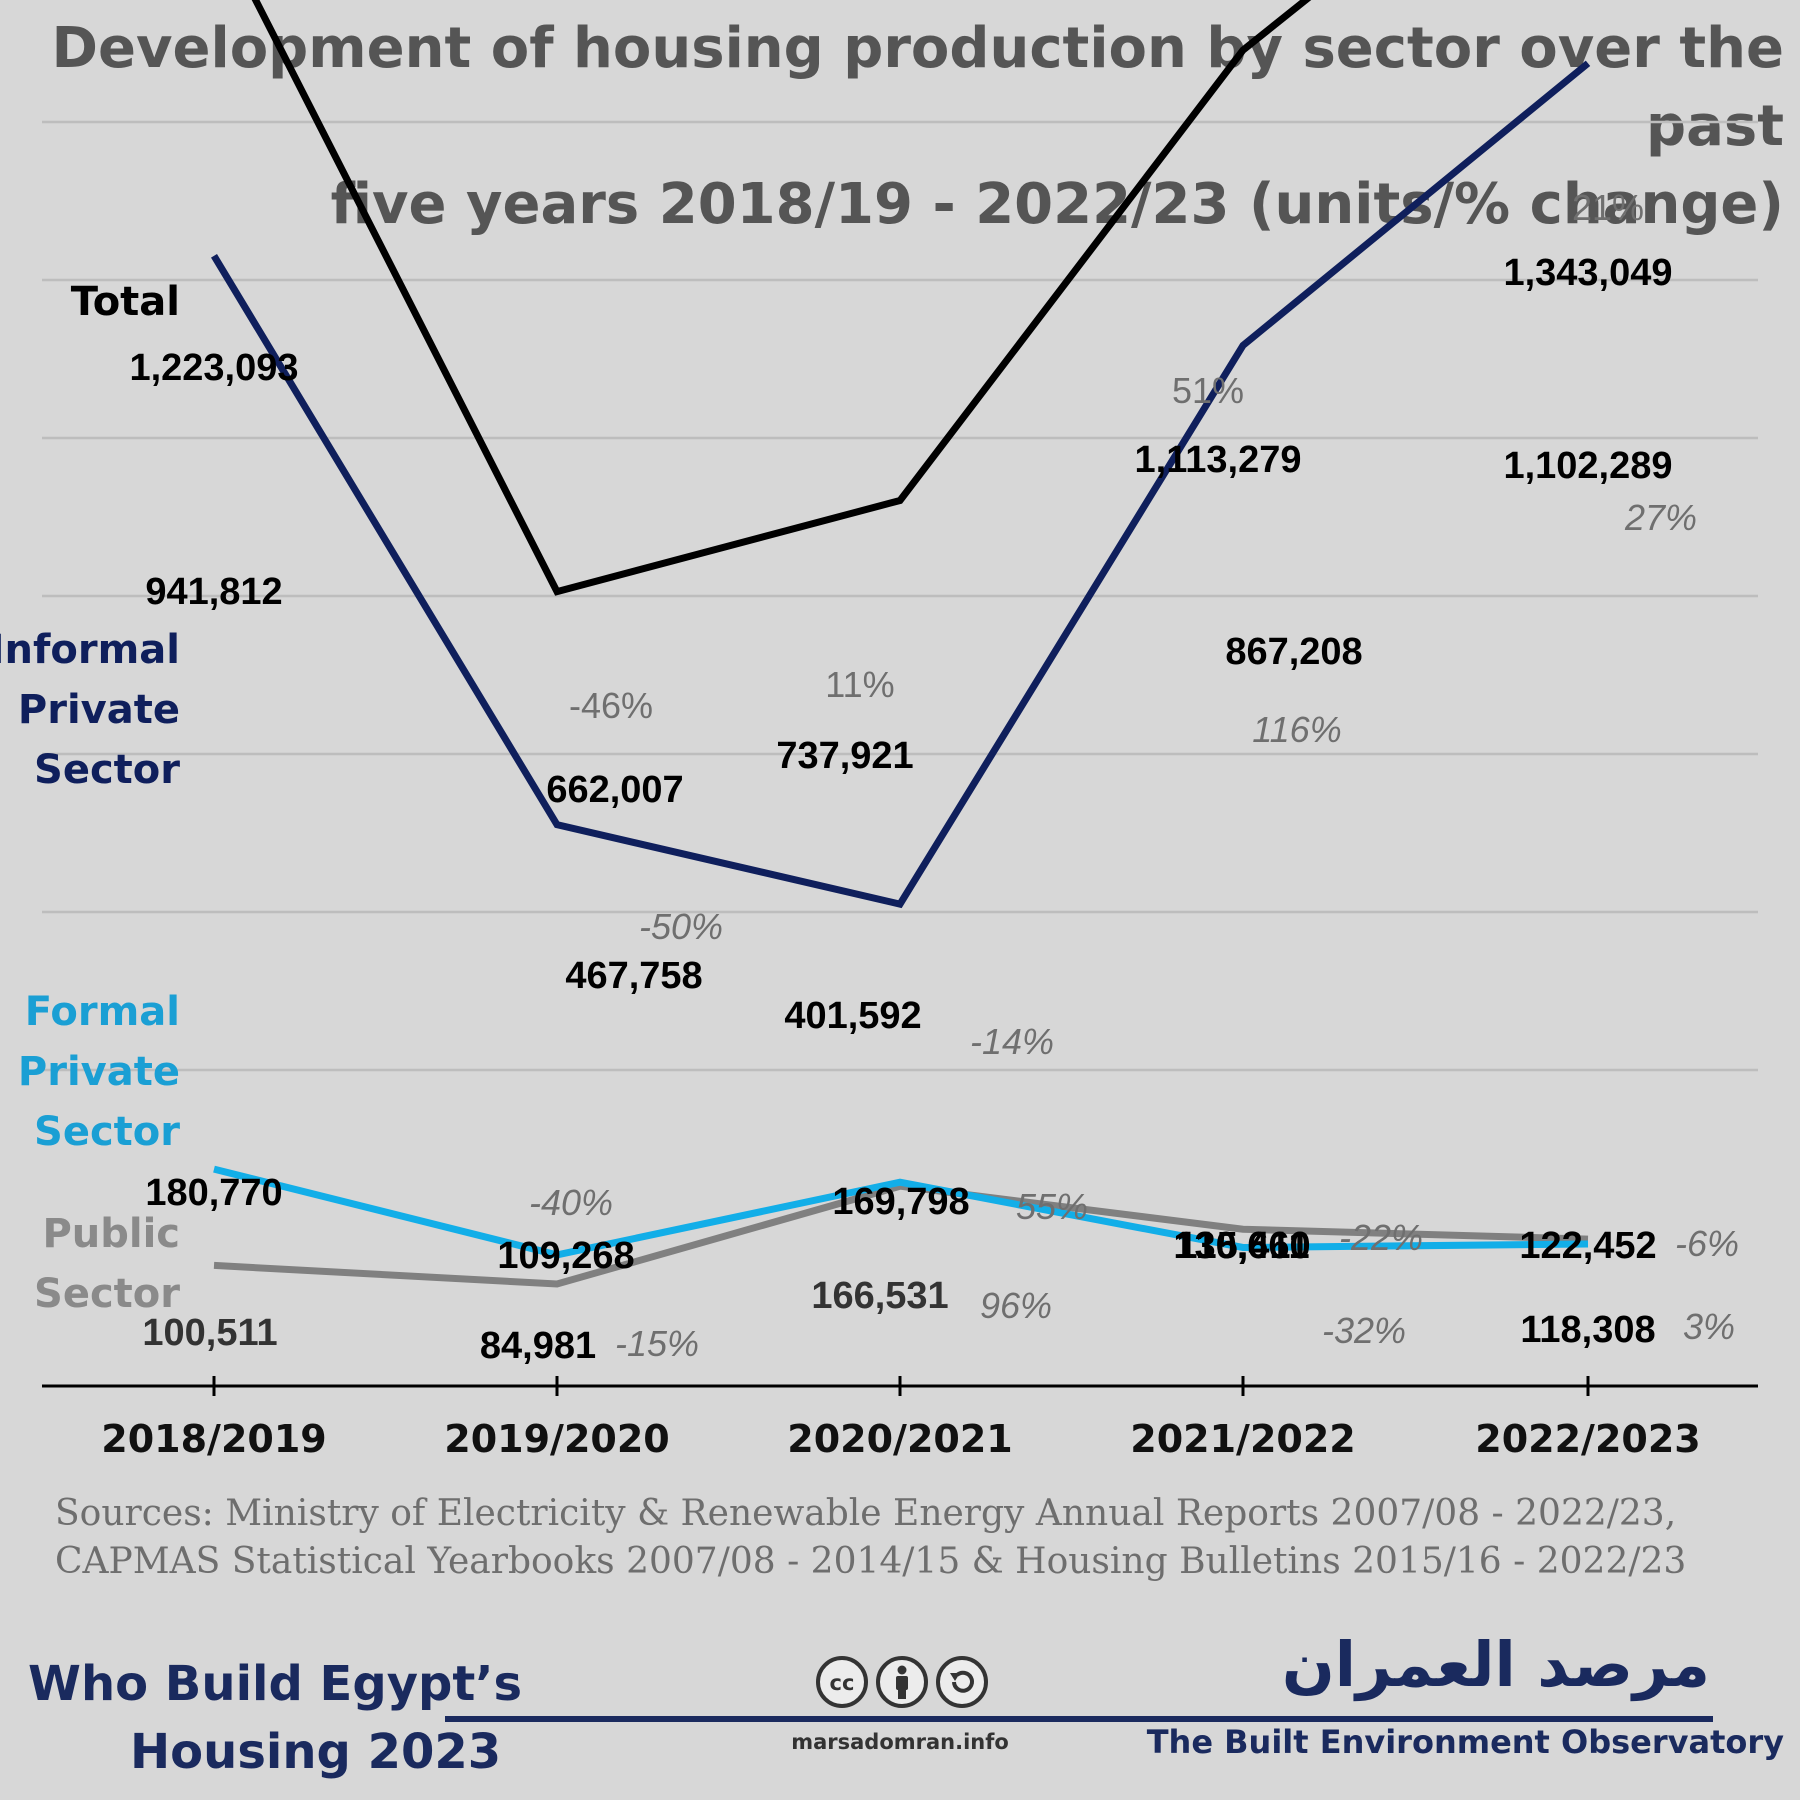 The height and width of the screenshot is (1800, 1800). I want to click on website-link: marsadomran.info, so click(900, 1742).